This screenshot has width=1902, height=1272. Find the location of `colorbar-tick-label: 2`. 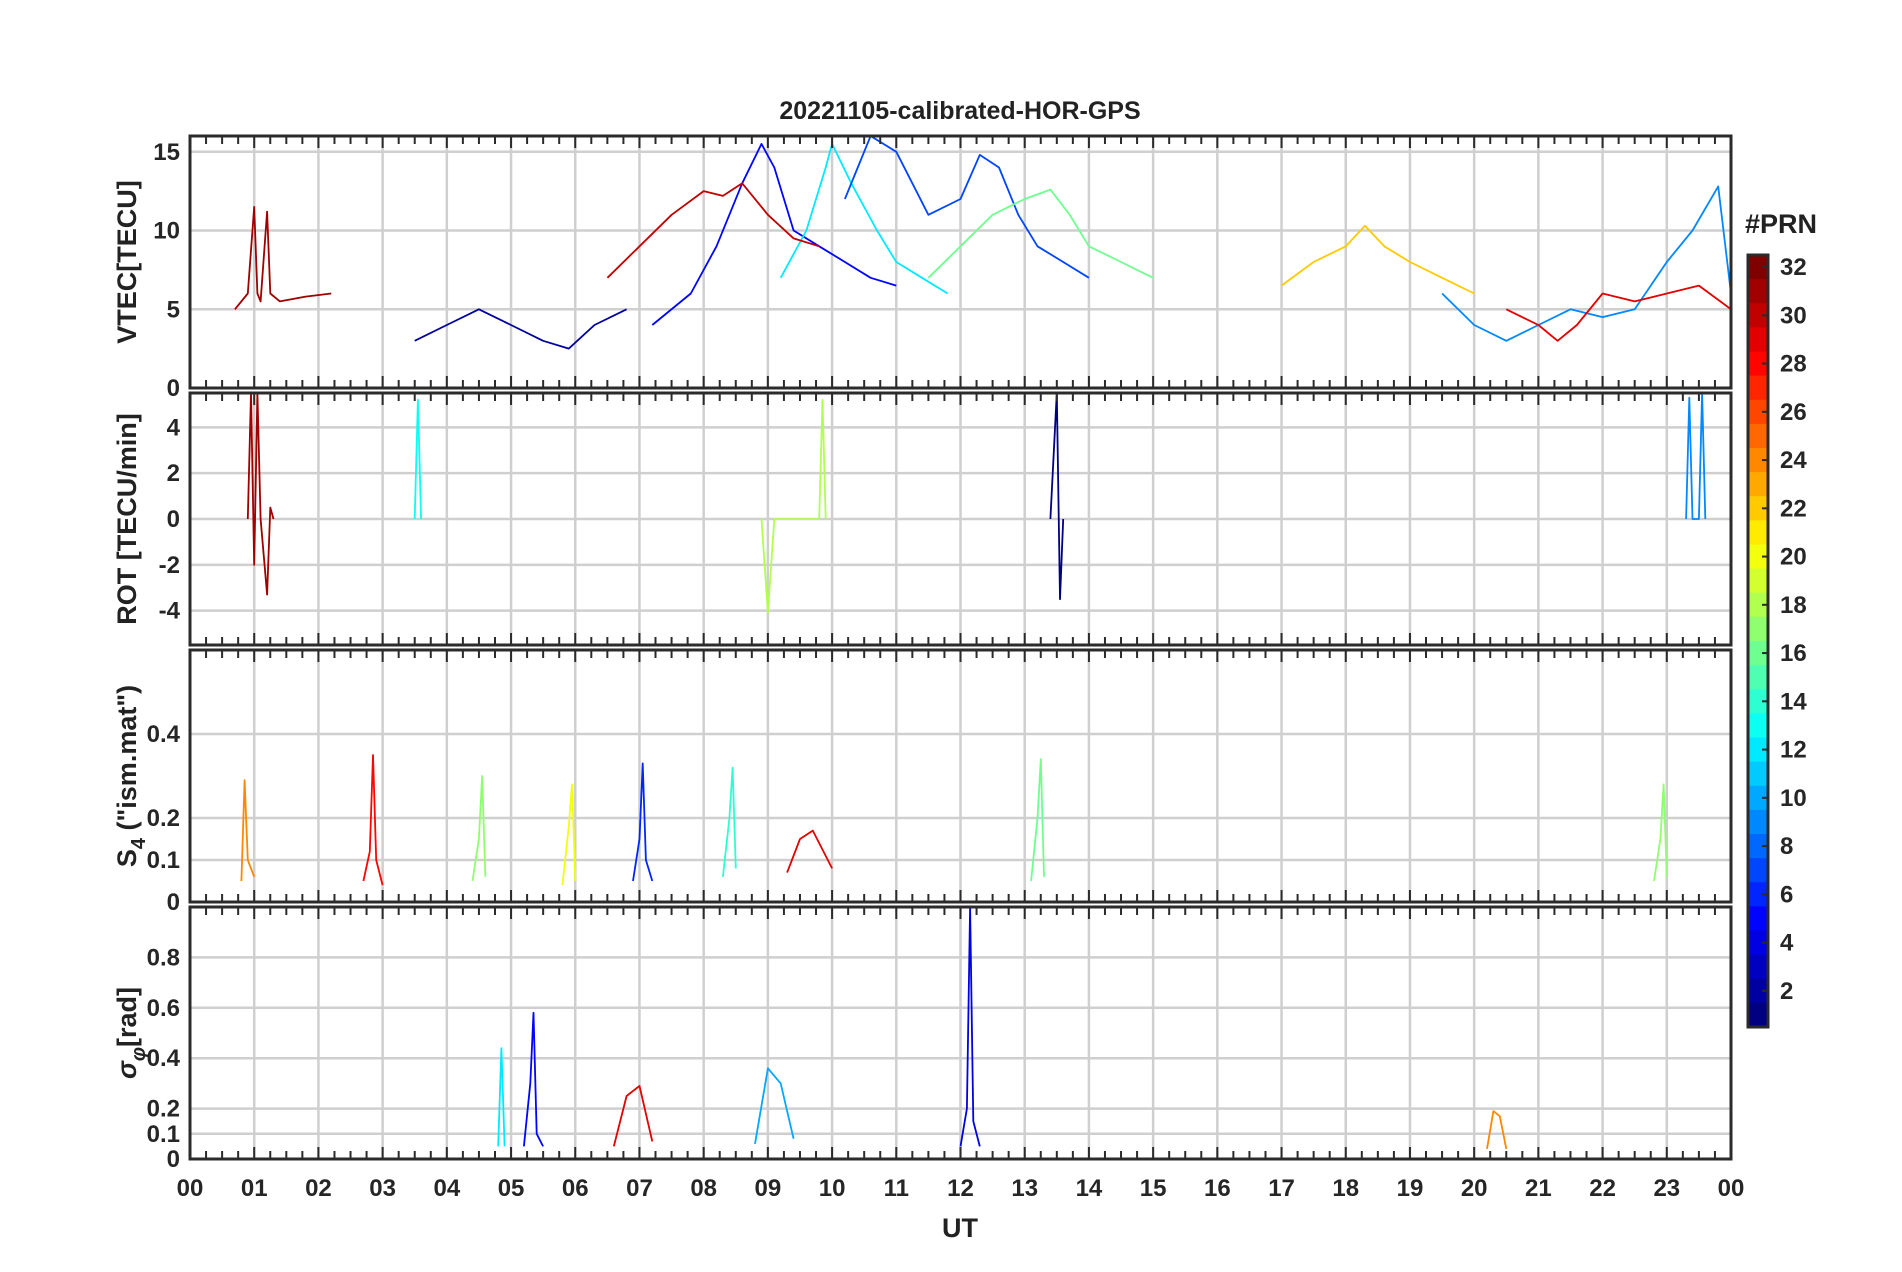

colorbar-tick-label: 2 is located at coordinates (1786, 991).